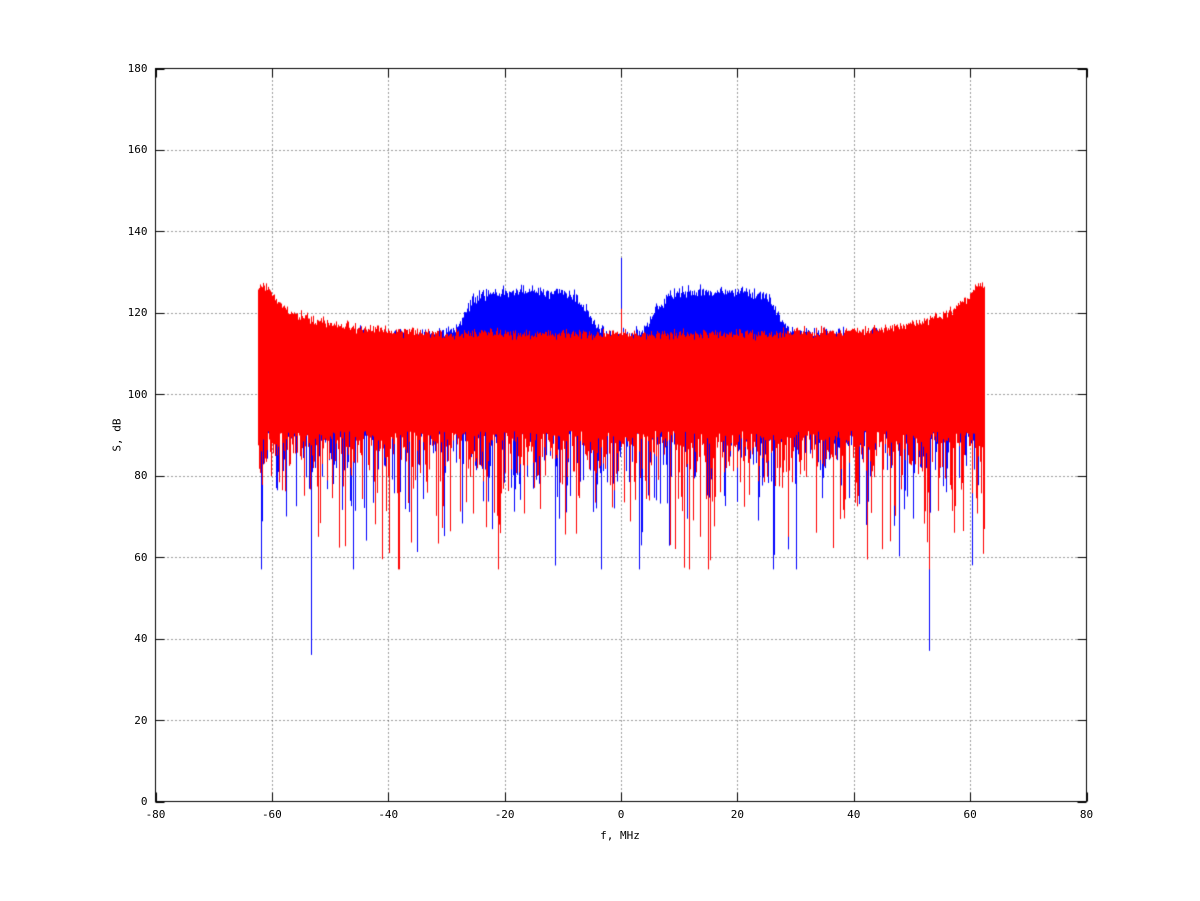 This screenshot has width=1200, height=901. What do you see at coordinates (141, 557) in the screenshot?
I see `y-tick-label: 60` at bounding box center [141, 557].